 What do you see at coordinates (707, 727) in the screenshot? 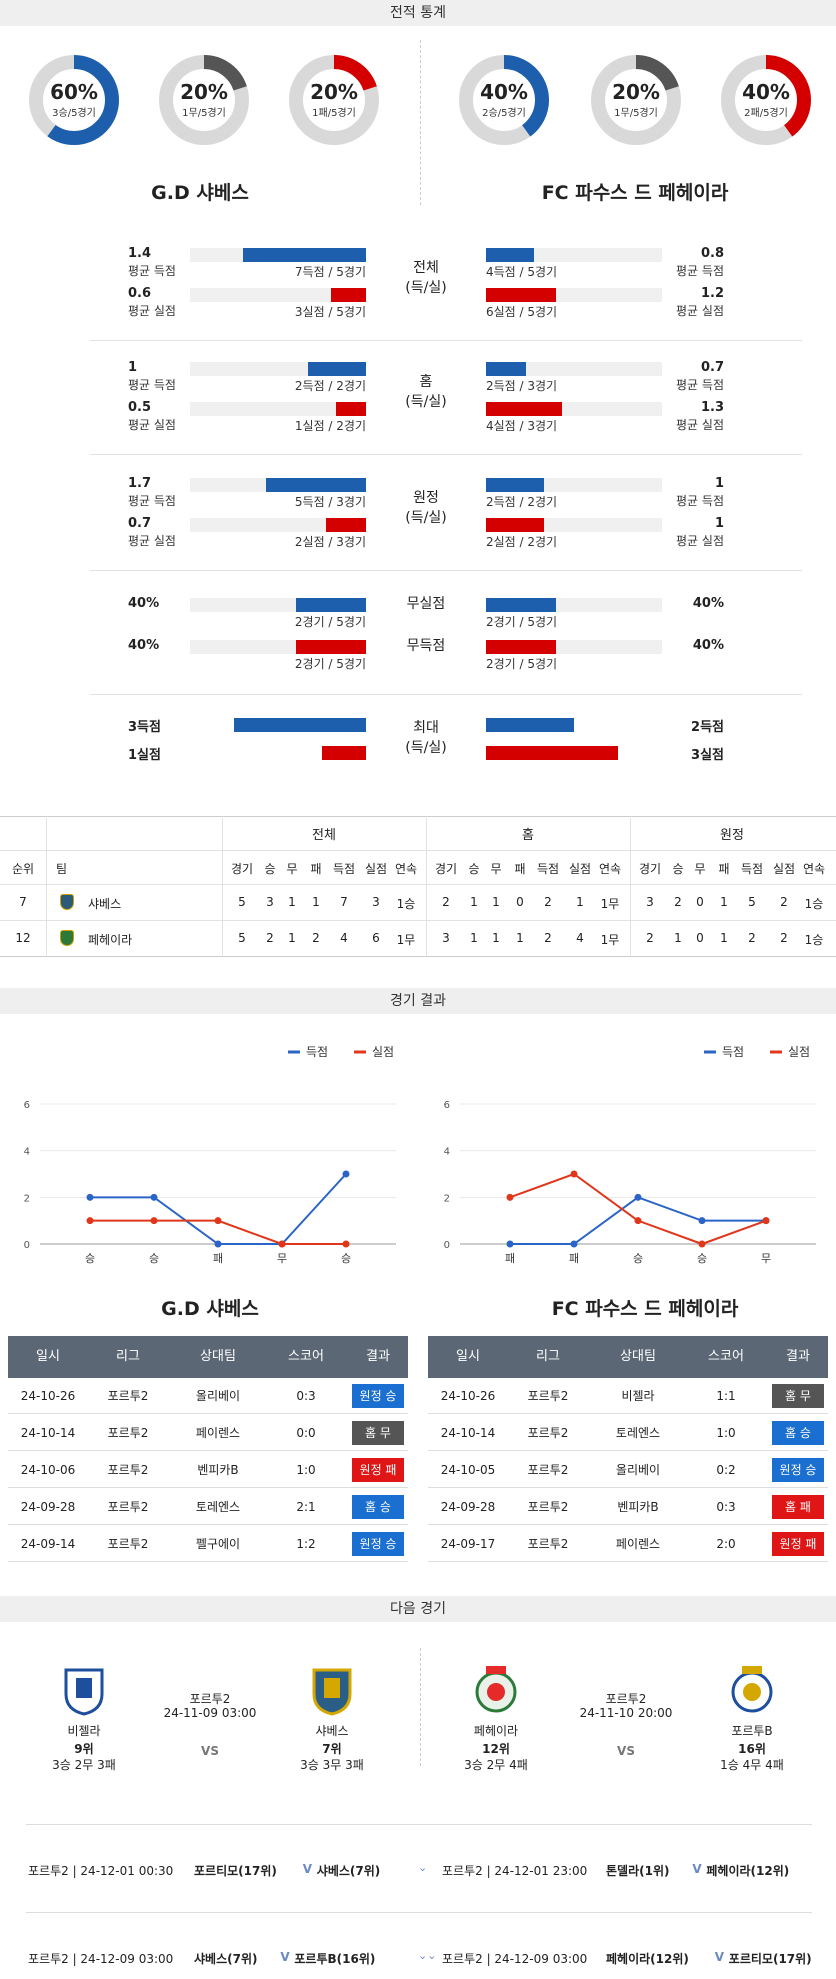
I see `away-max-value: 2득점` at bounding box center [707, 727].